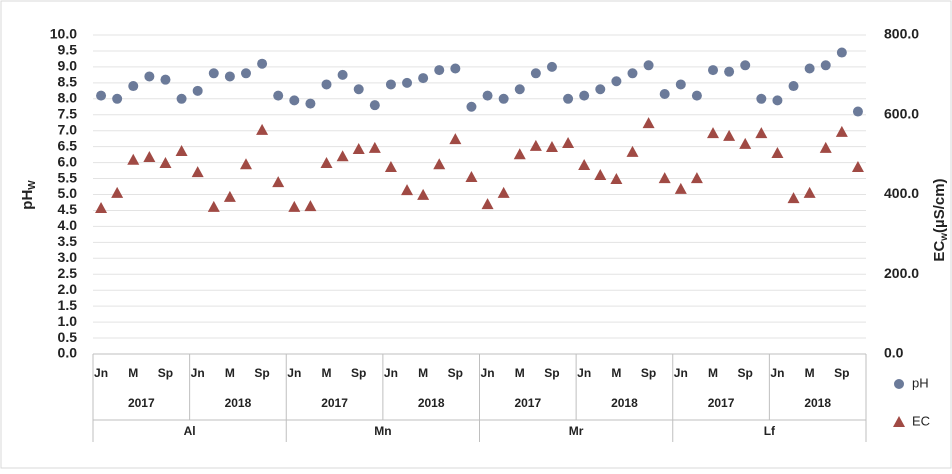  I want to click on y-tick-label: 5.0, so click(68, 193).